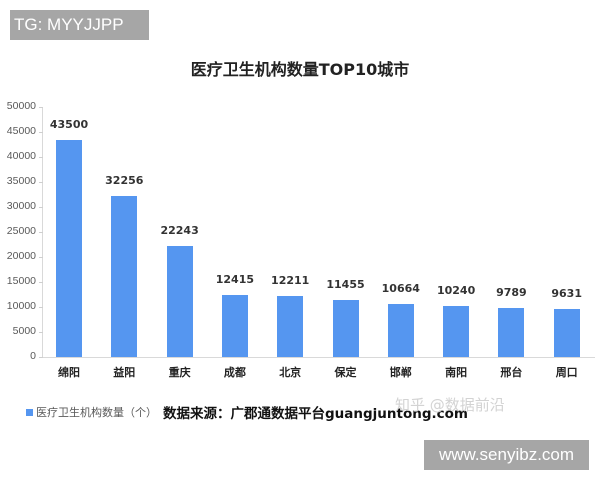  Describe the element at coordinates (566, 372) in the screenshot. I see `x-category-label: 周口` at that location.